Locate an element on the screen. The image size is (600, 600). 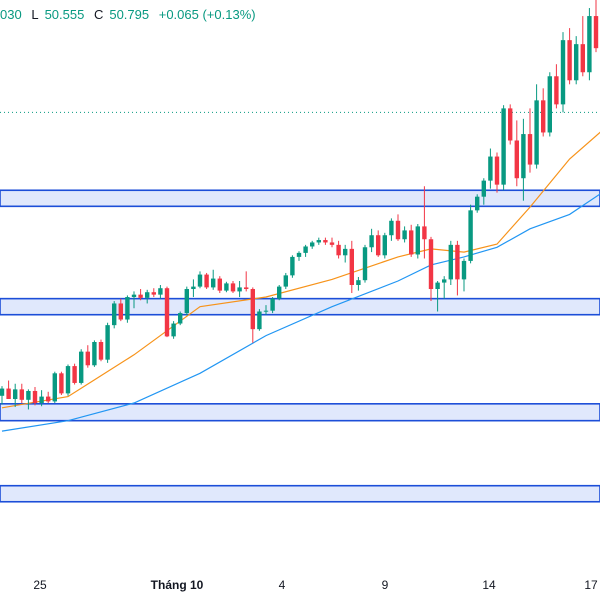
x-tick-label: Tháng 10 is located at coordinates (177, 585).